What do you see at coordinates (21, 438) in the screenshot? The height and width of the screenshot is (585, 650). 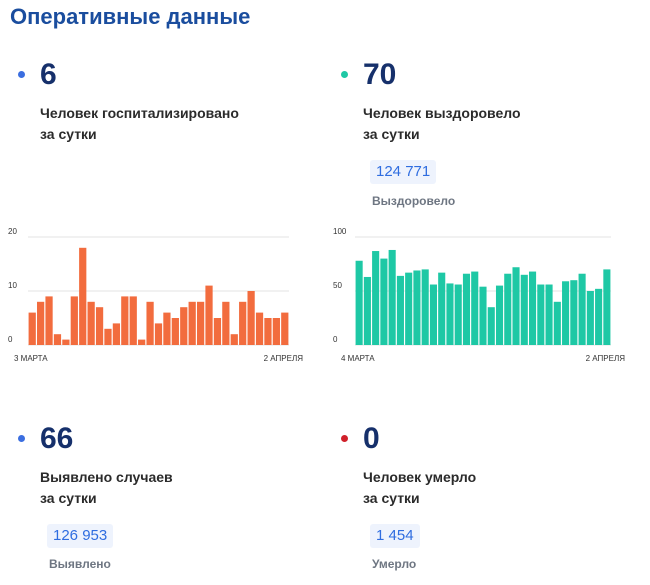 I see `cases-dot-icon` at bounding box center [21, 438].